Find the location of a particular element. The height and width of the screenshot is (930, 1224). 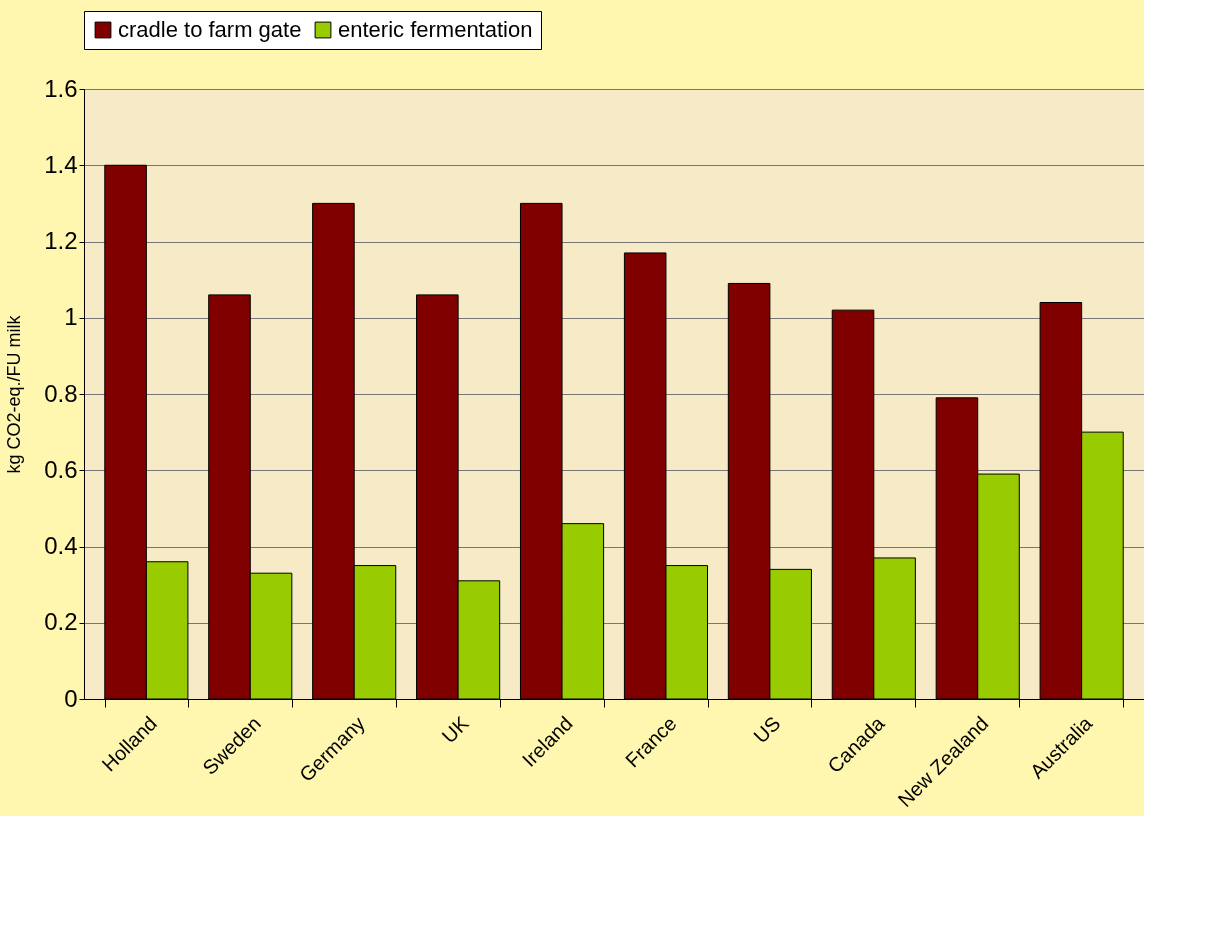

y-tick-label: 1.2 is located at coordinates (61, 240).